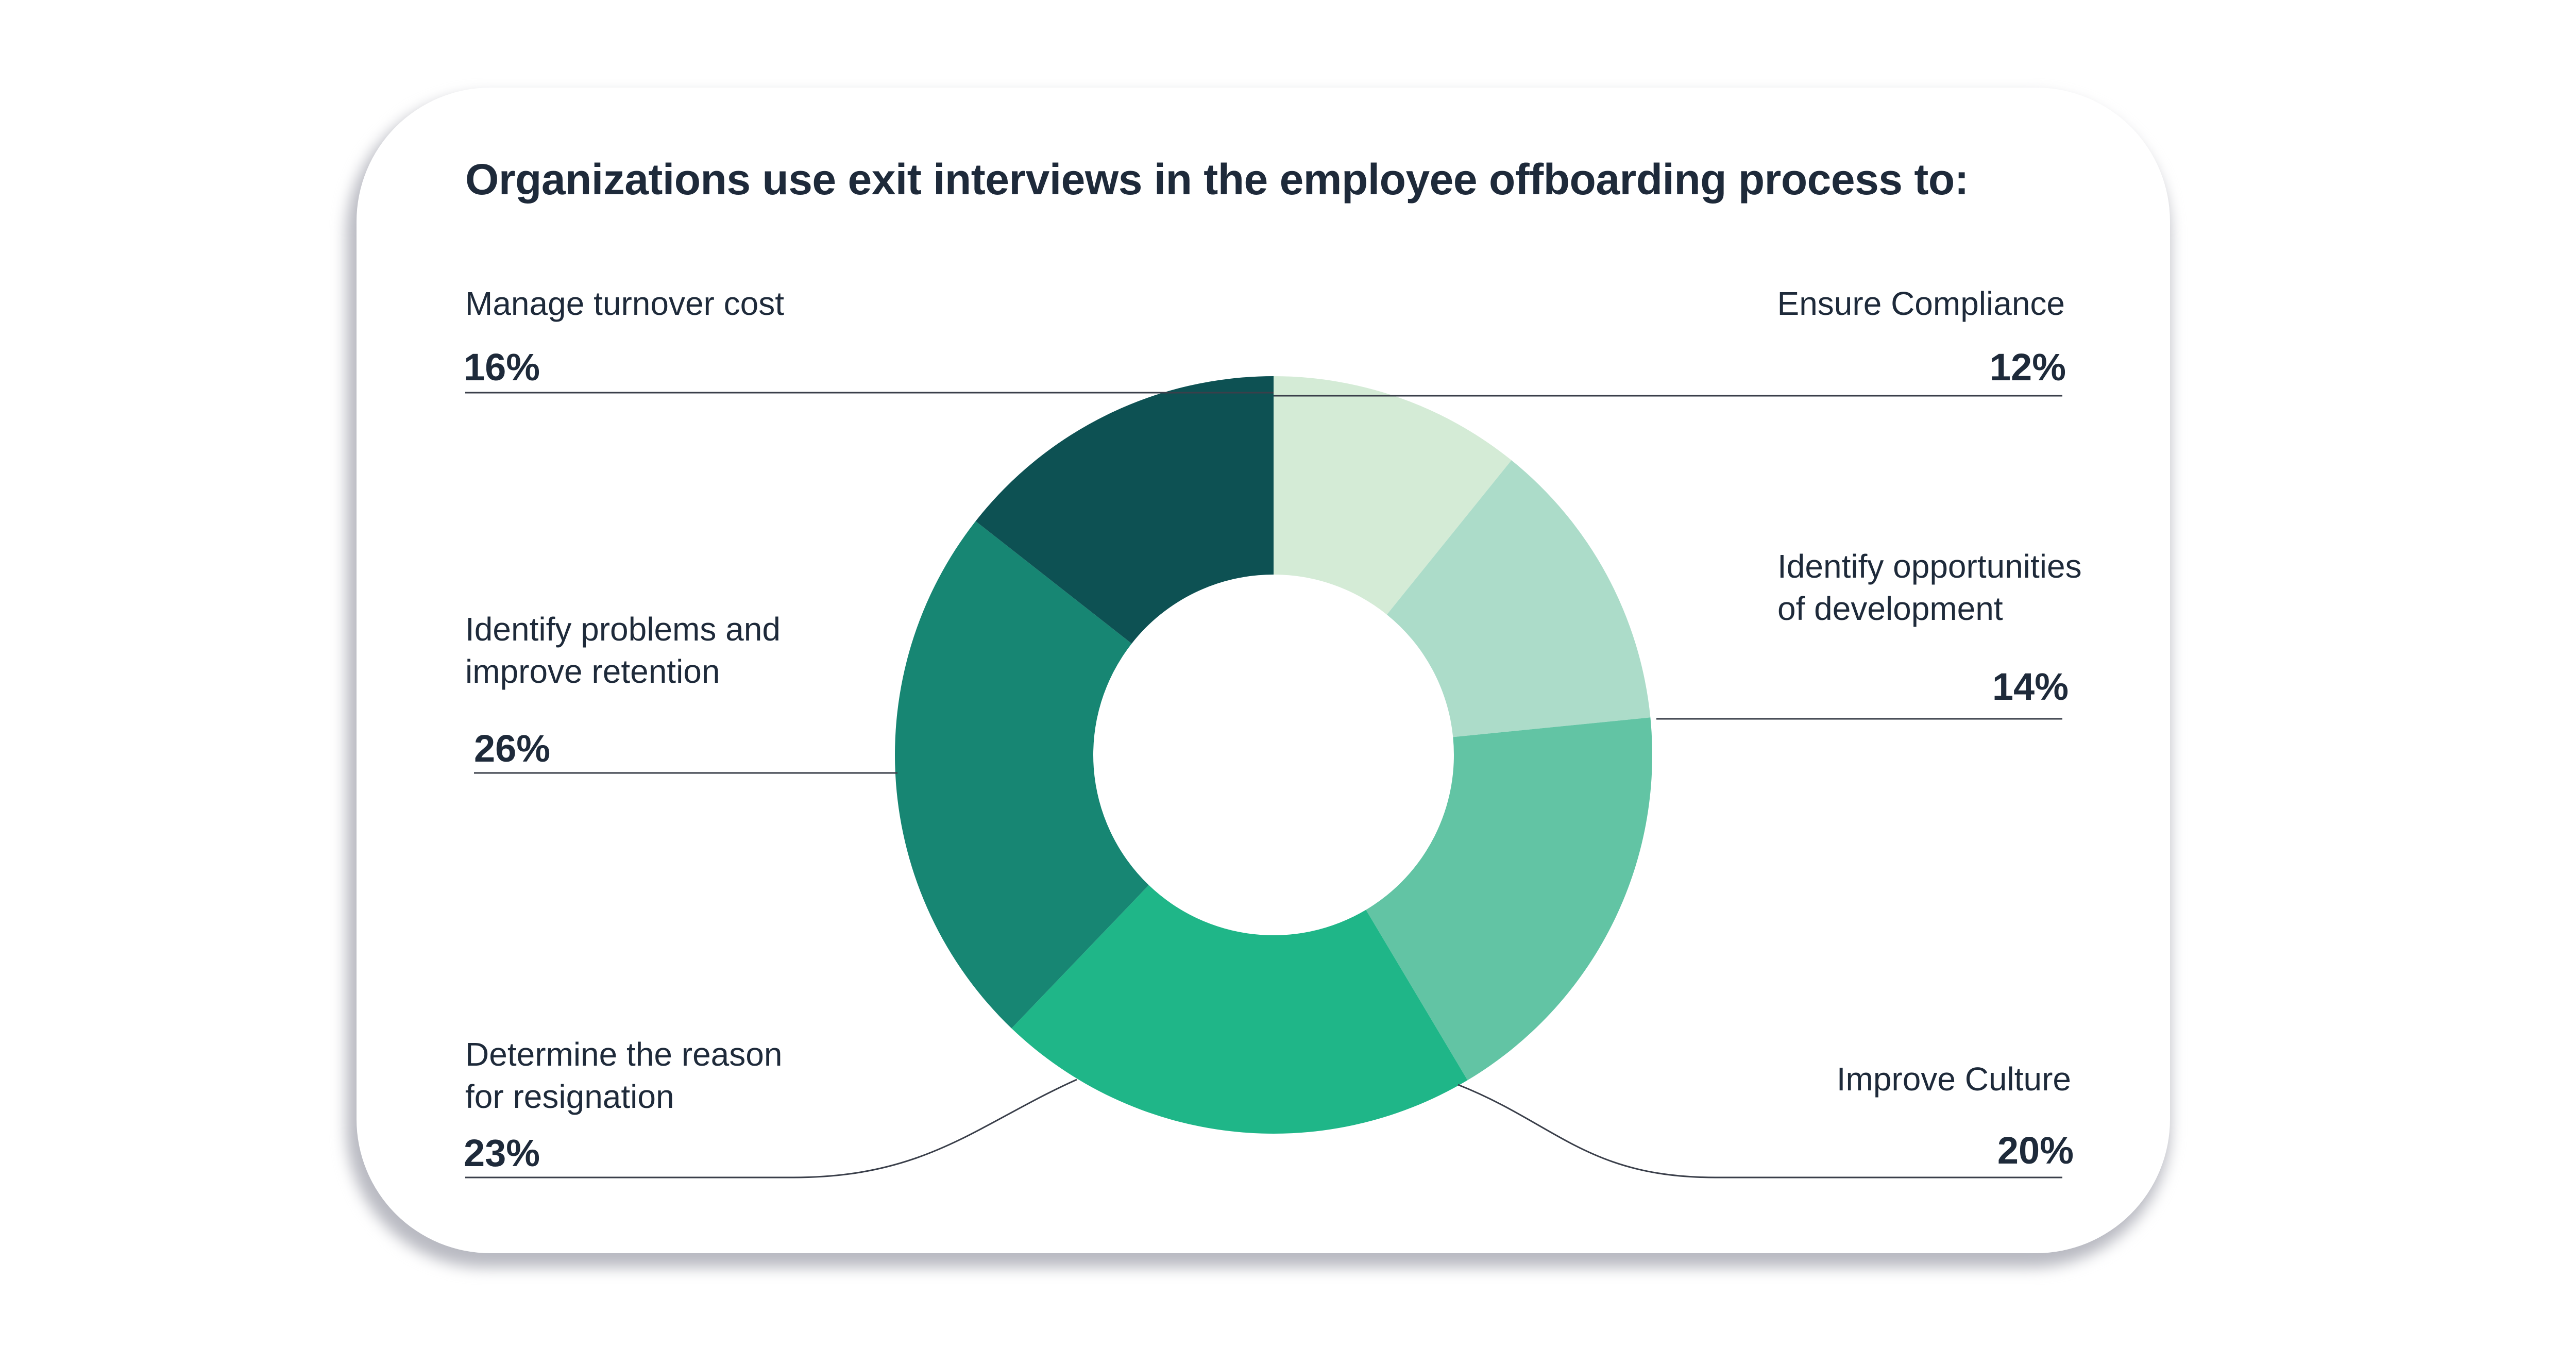 Image resolution: width=2576 pixels, height=1347 pixels. I want to click on label-identify-problems: Identify problems and improve retention, so click(623, 650).